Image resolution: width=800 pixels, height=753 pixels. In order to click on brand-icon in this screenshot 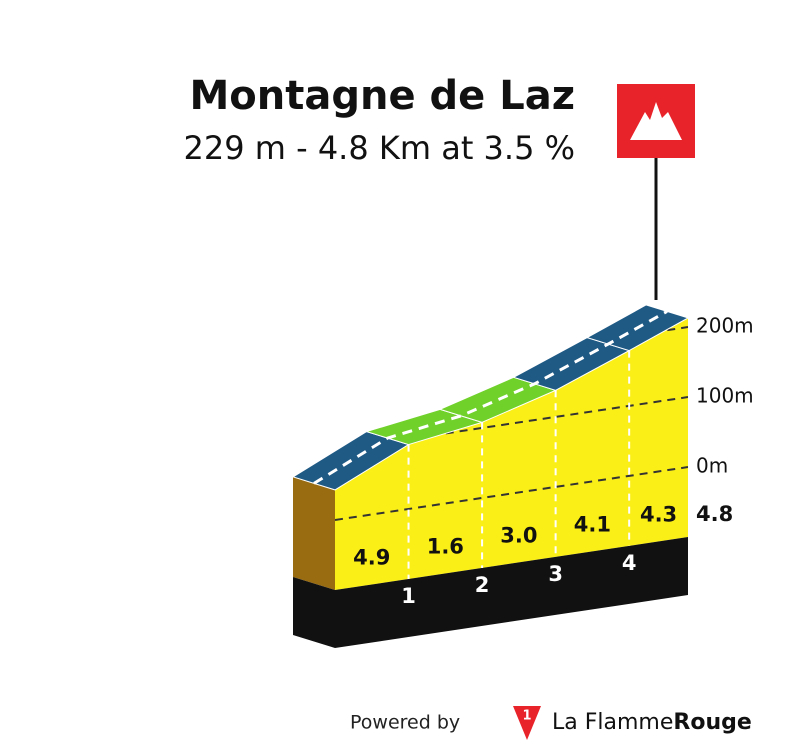, I will do `click(527, 723)`.